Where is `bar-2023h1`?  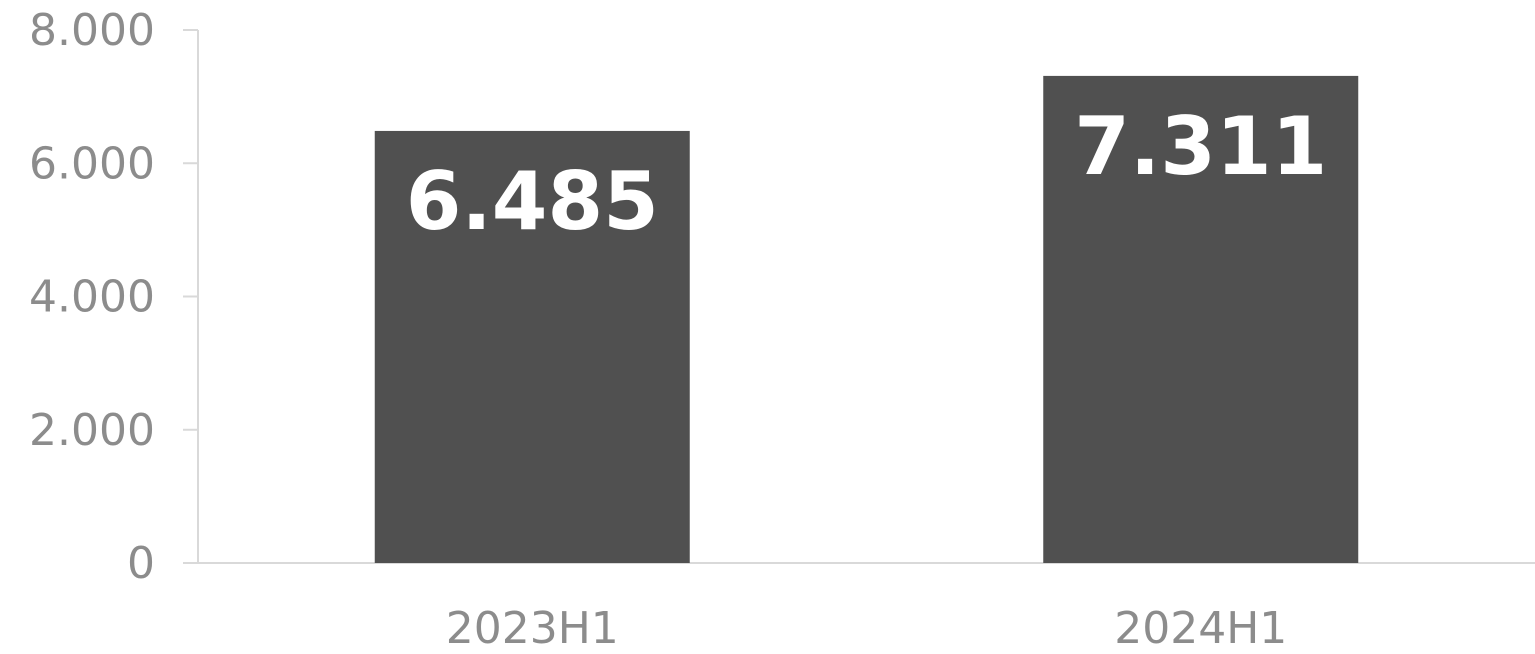
bar-2023h1 is located at coordinates (532, 346).